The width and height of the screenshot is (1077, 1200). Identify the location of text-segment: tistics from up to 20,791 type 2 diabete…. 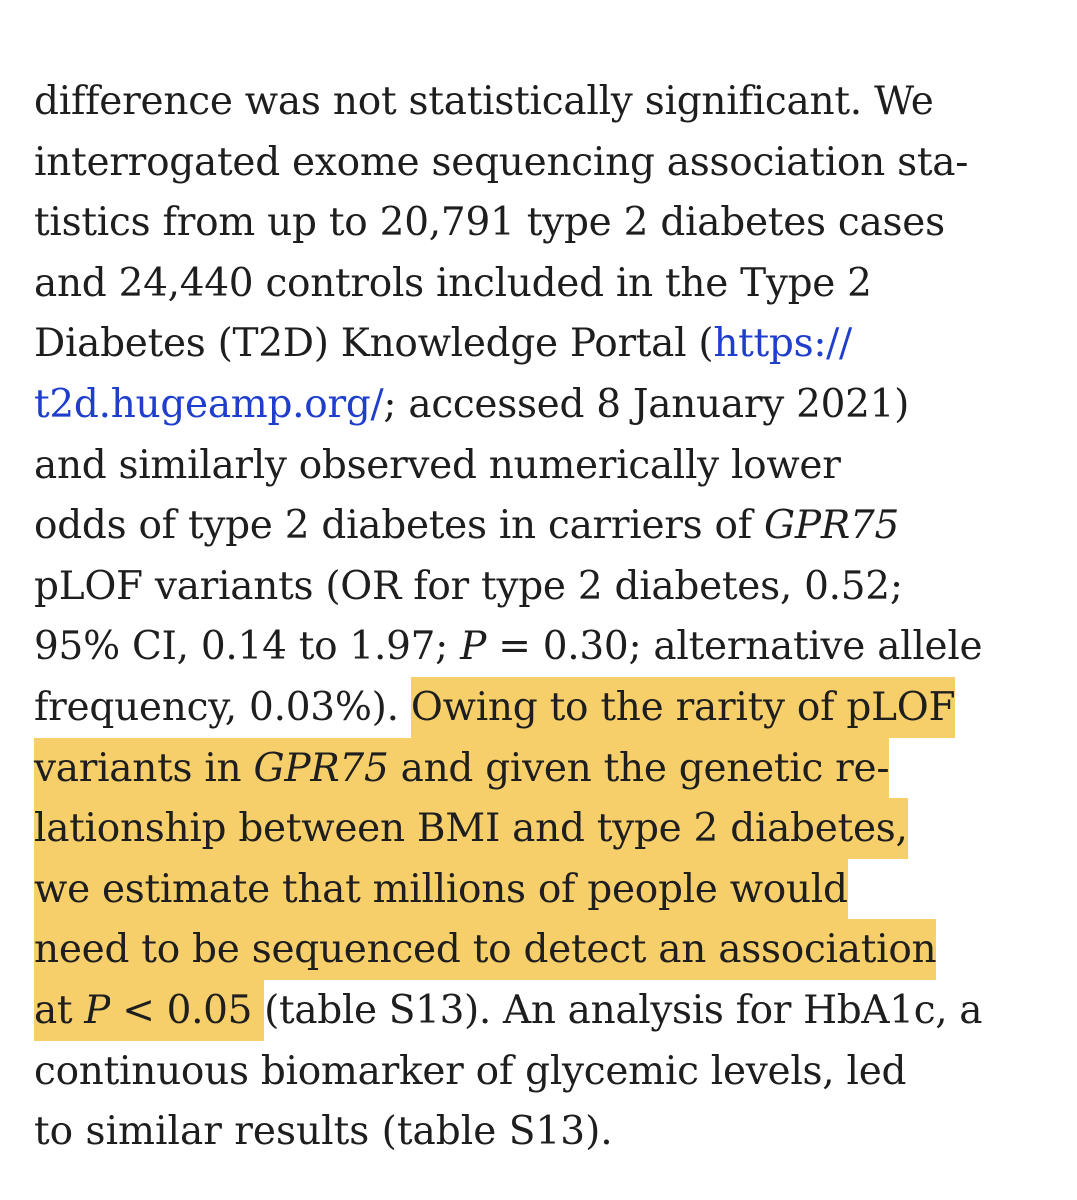
(489, 223).